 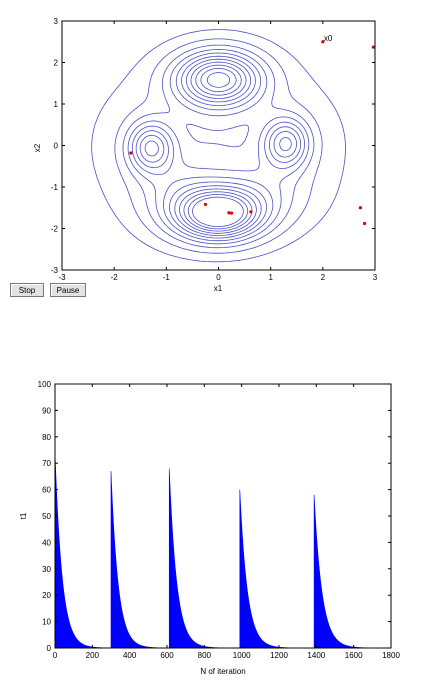 I want to click on x-tick-label: 3, so click(x=375, y=277).